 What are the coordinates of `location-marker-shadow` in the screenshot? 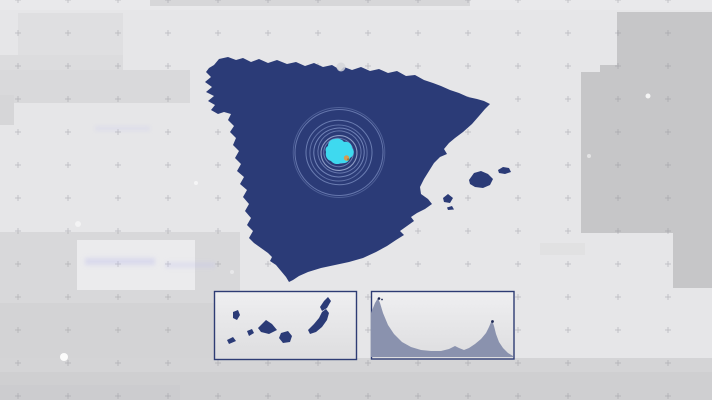 It's located at (348, 159).